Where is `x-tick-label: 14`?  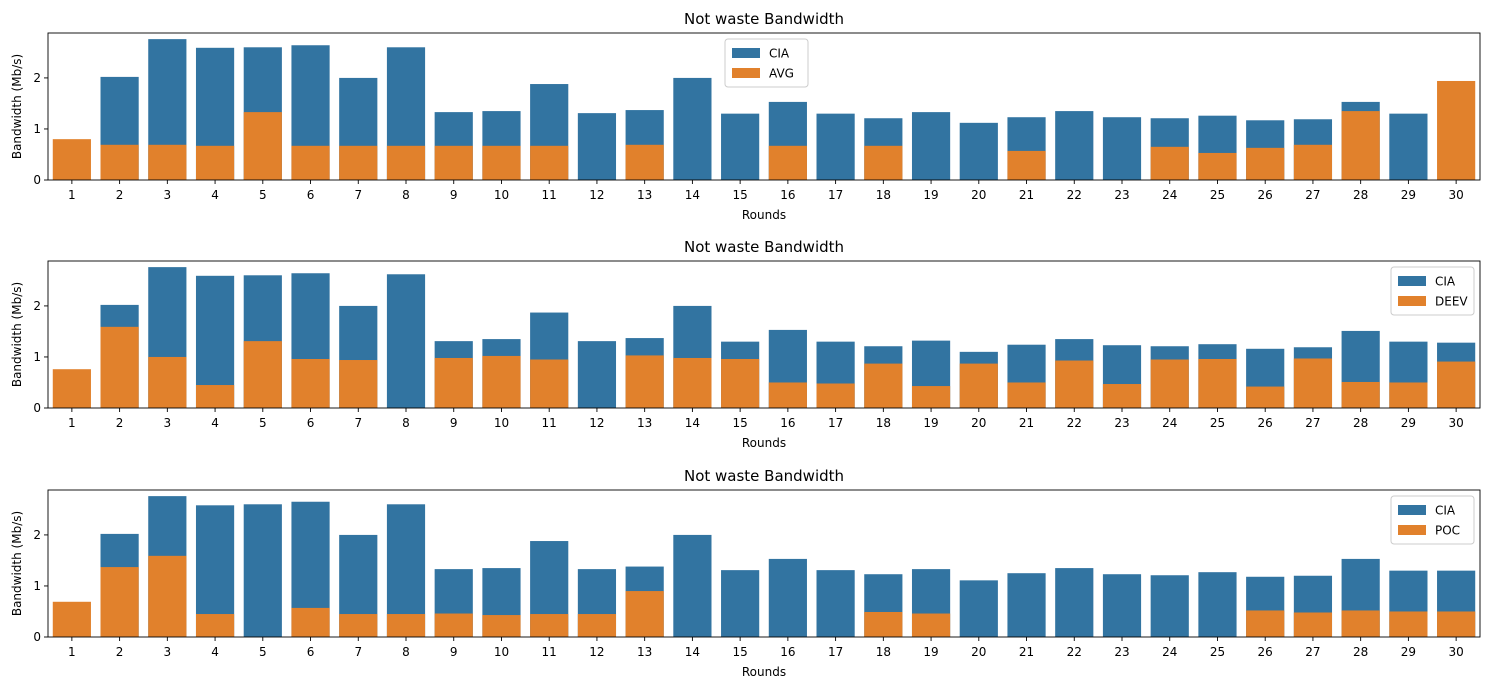
x-tick-label: 14 is located at coordinates (692, 423).